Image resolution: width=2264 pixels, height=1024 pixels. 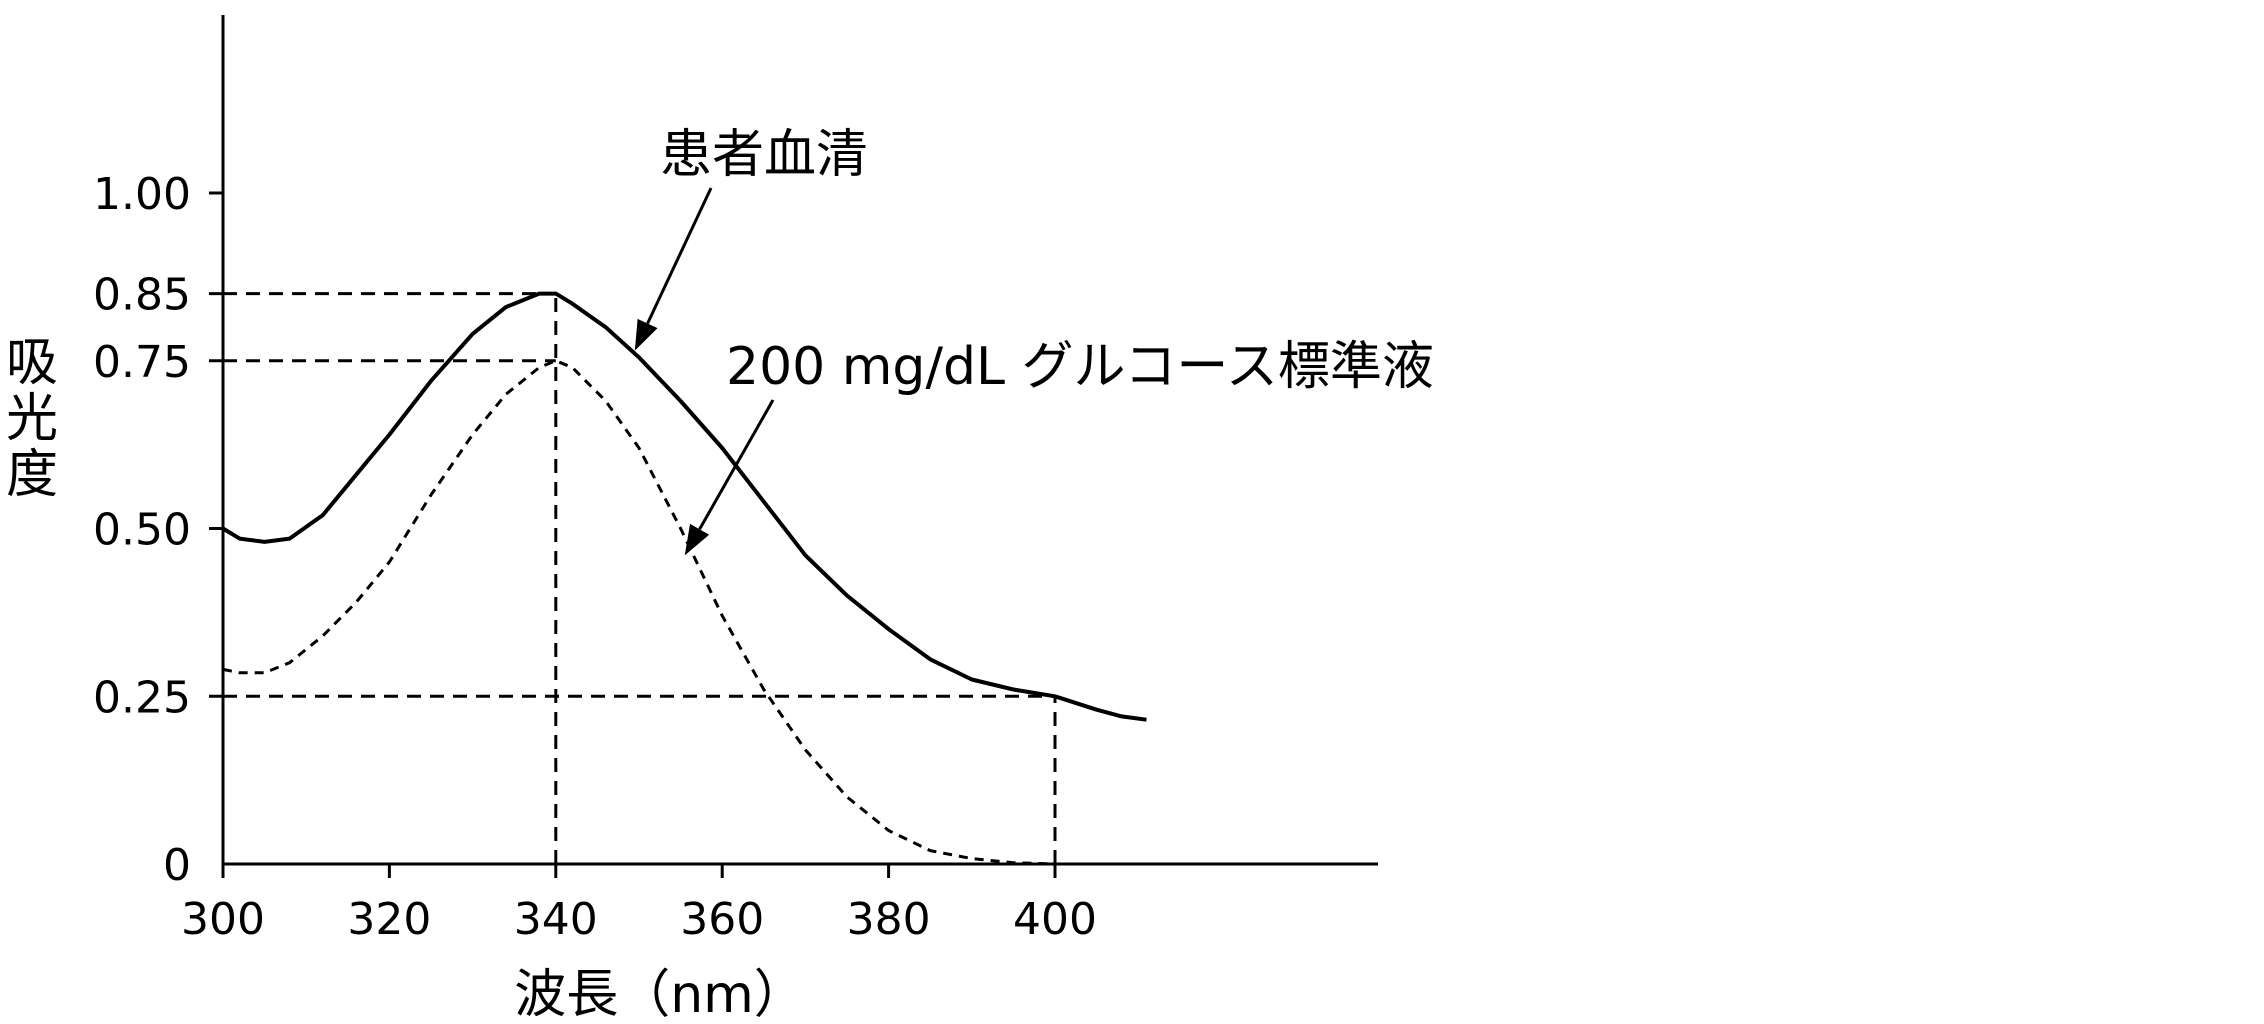 I want to click on y-tick-label: 1.00, so click(x=142, y=194).